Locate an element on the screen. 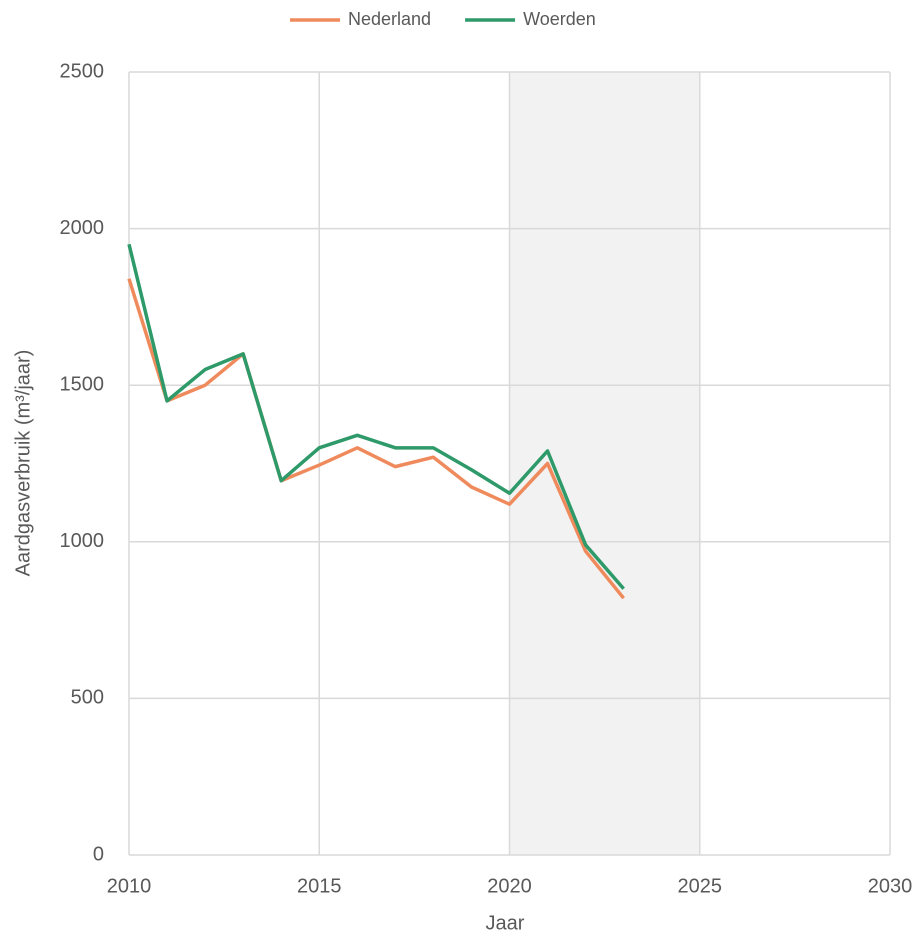 The width and height of the screenshot is (922, 944). x-tick-label: 2030 is located at coordinates (890, 886).